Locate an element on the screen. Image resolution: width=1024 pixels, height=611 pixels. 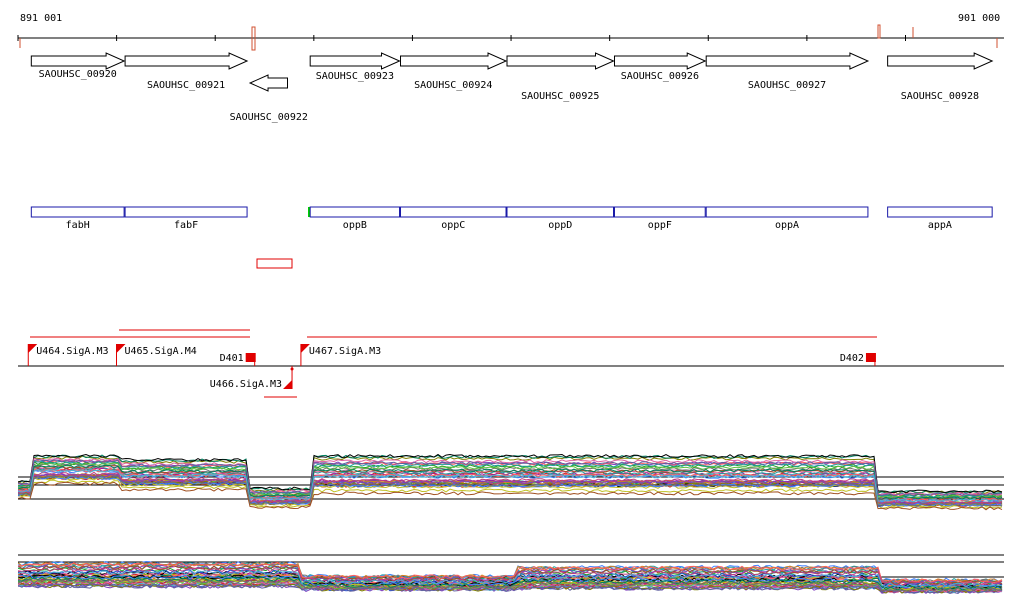
coordinate-ruler is located at coordinates (510, 37).